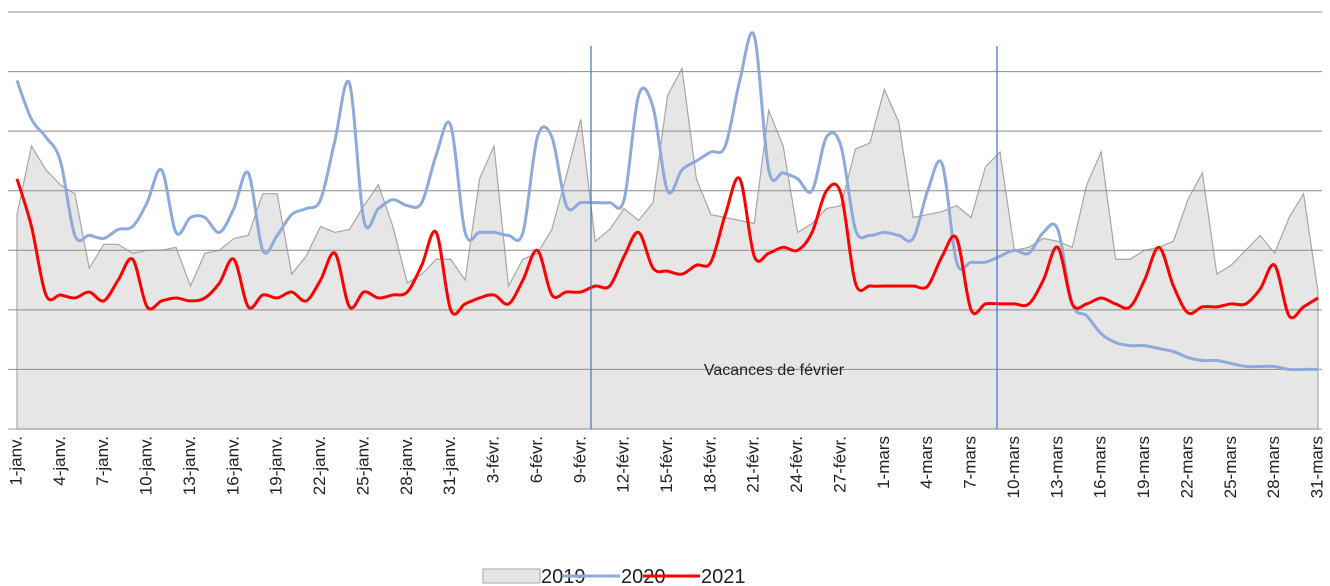  Describe the element at coordinates (709, 464) in the screenshot. I see `x-tick-label: 18-févr.` at that location.